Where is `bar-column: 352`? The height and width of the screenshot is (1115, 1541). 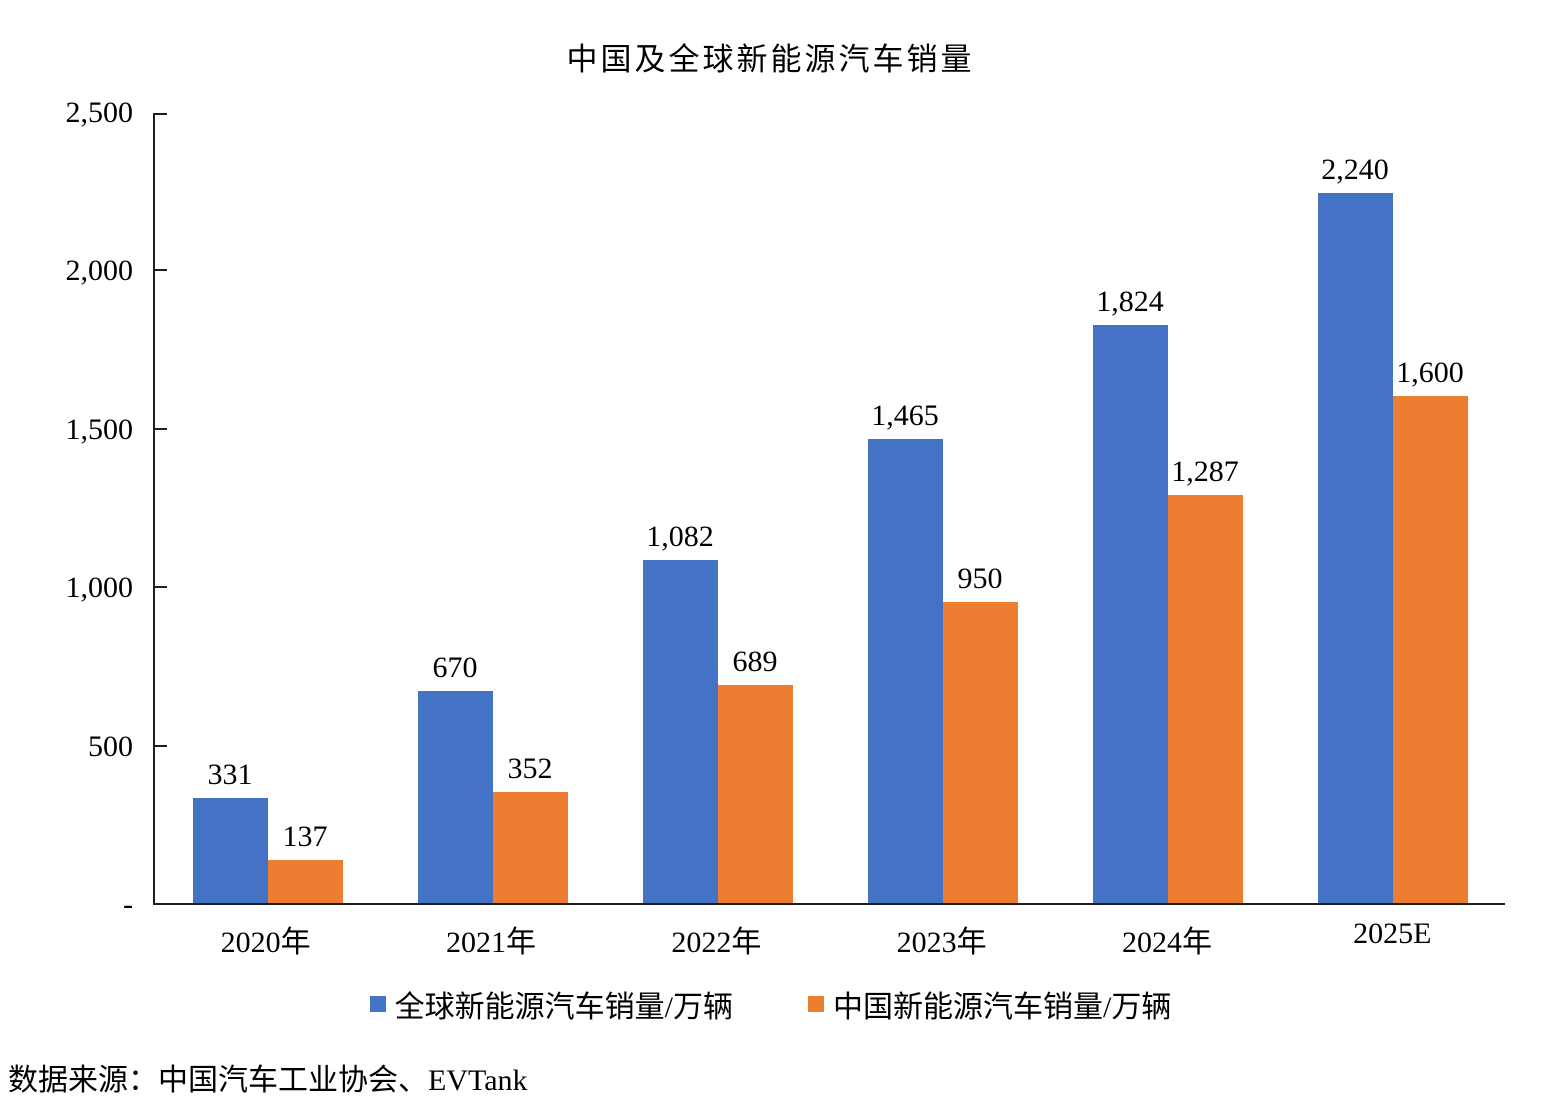 bar-column: 352 is located at coordinates (530, 508).